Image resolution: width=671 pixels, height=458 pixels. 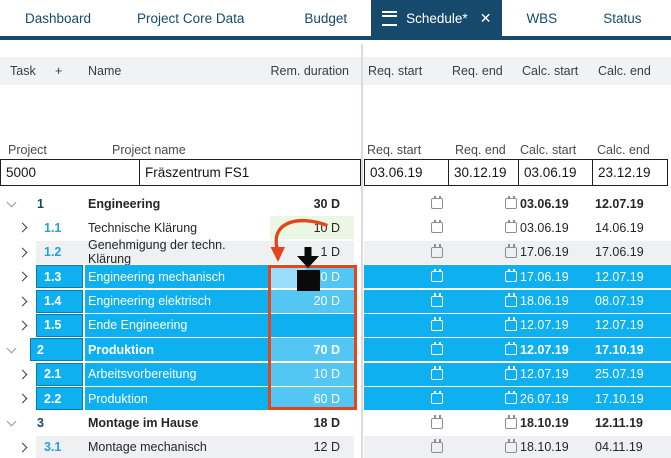 I want to click on task-number-cell: 2, so click(x=57, y=350).